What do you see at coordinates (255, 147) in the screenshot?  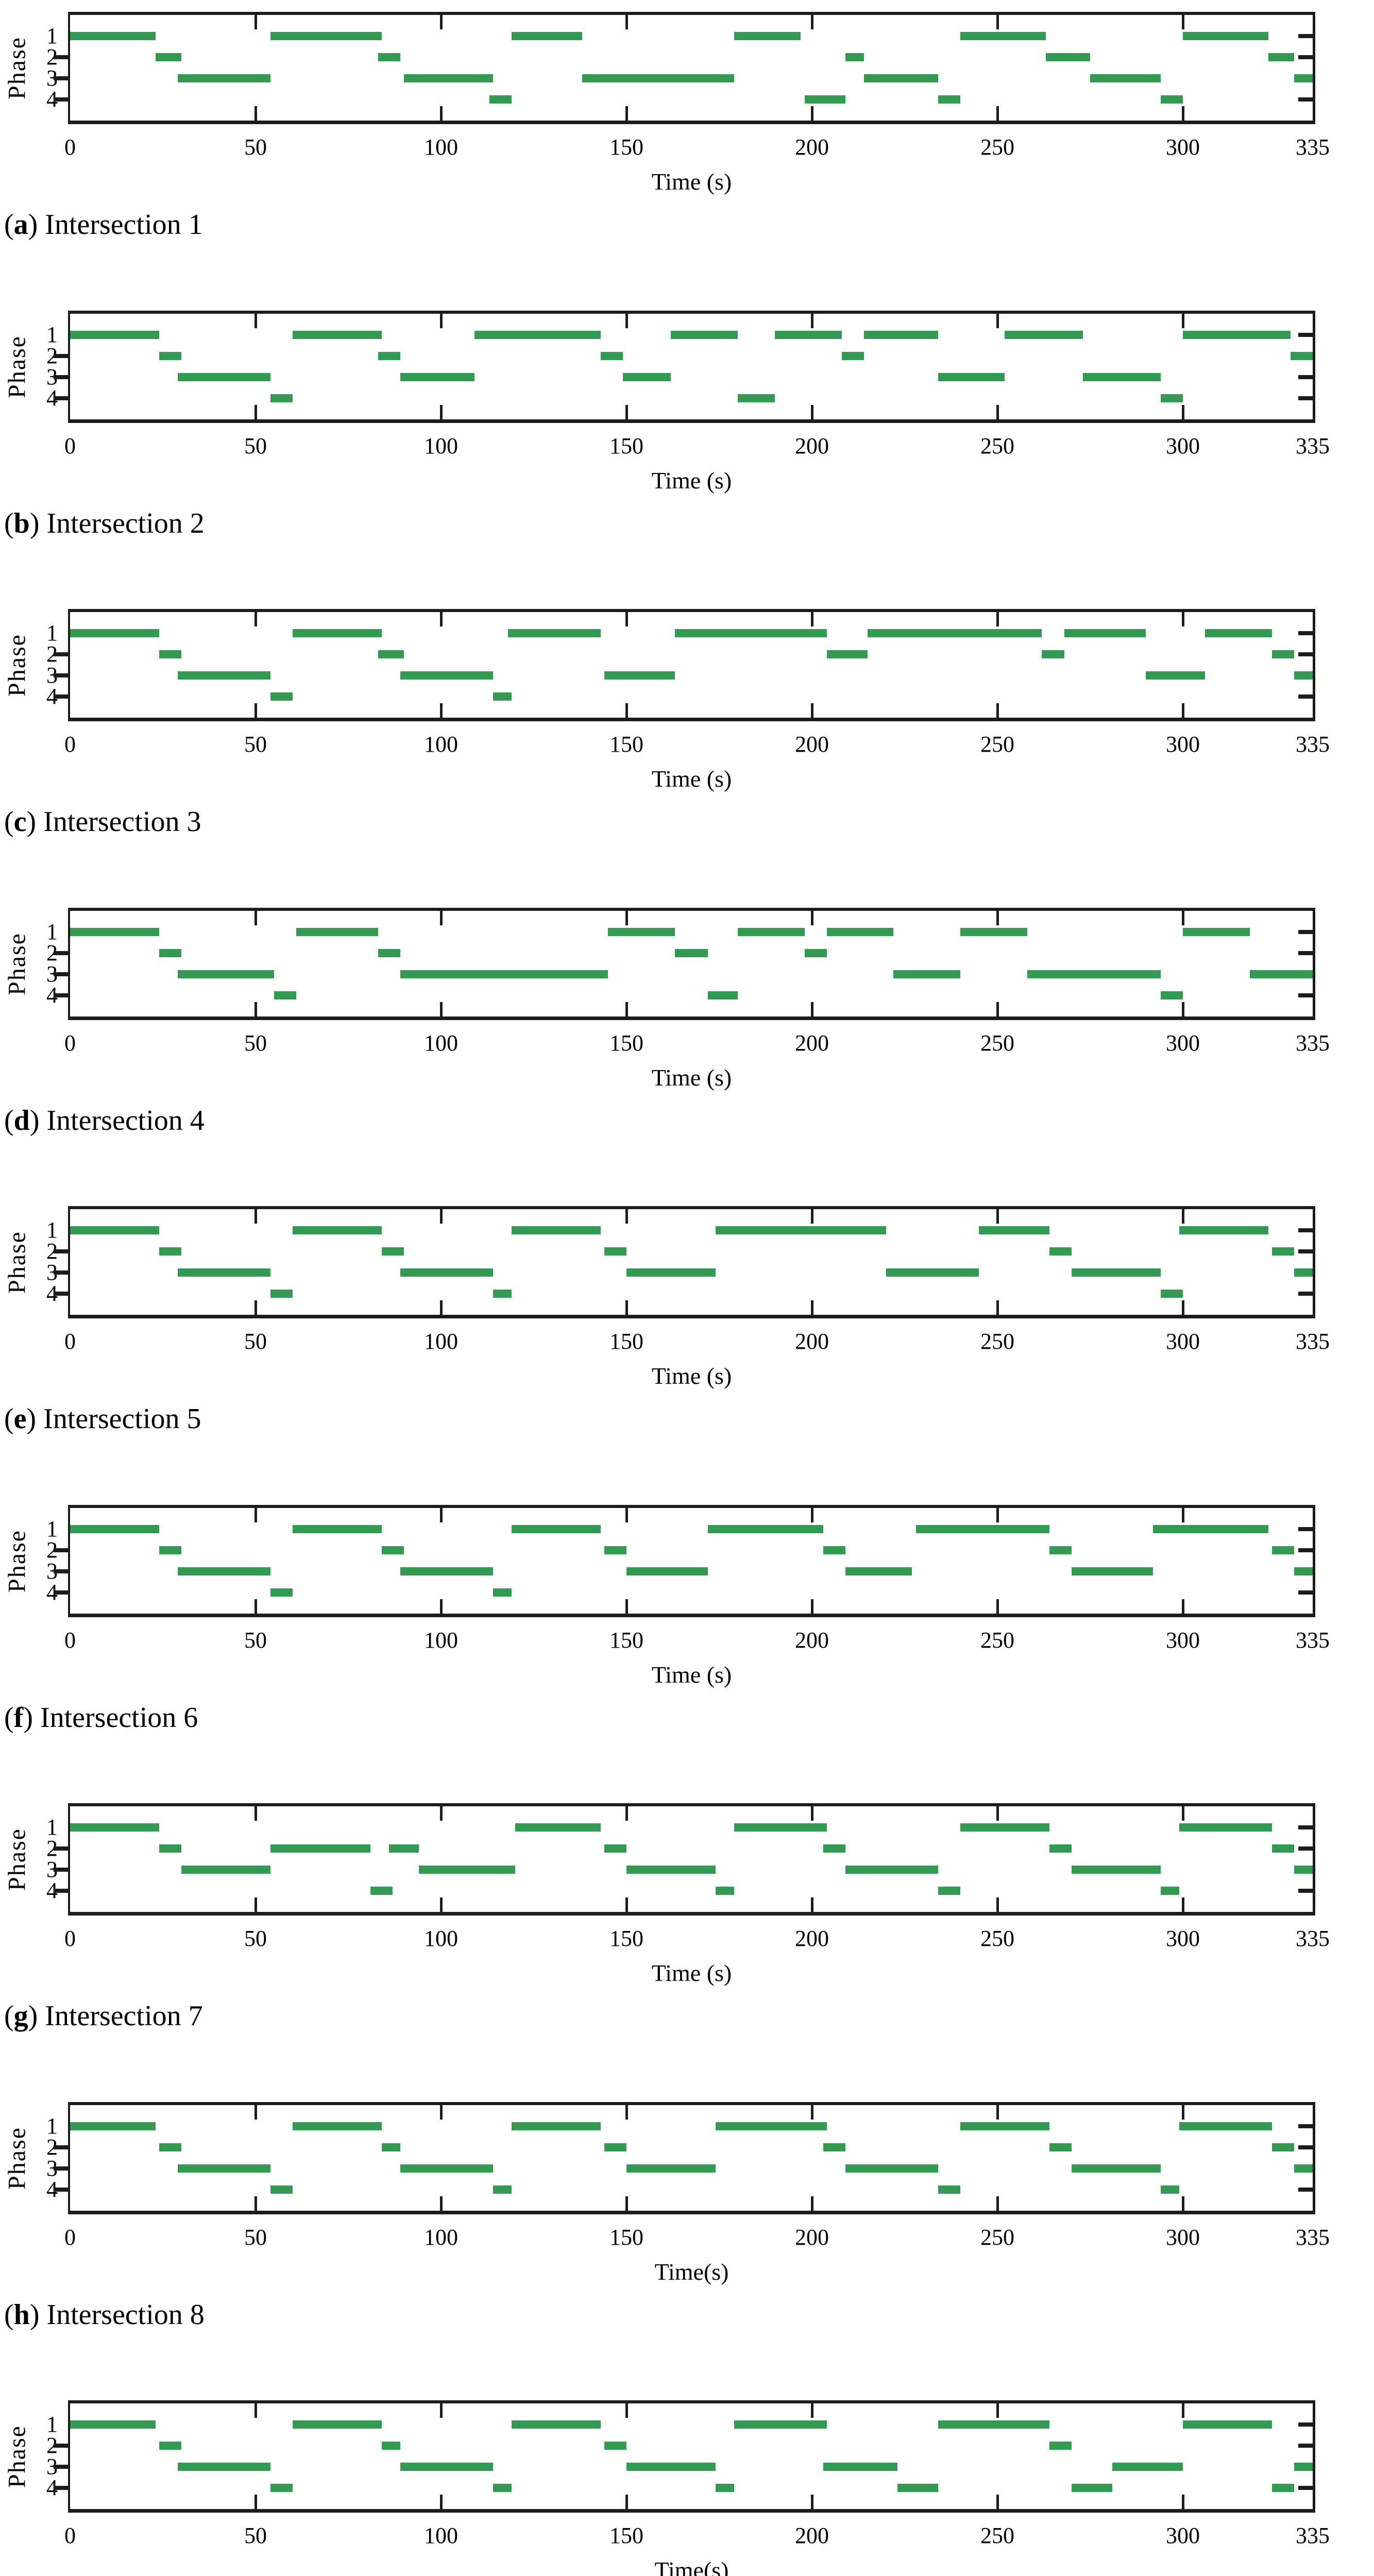 I see `x-tick-label: 50` at bounding box center [255, 147].